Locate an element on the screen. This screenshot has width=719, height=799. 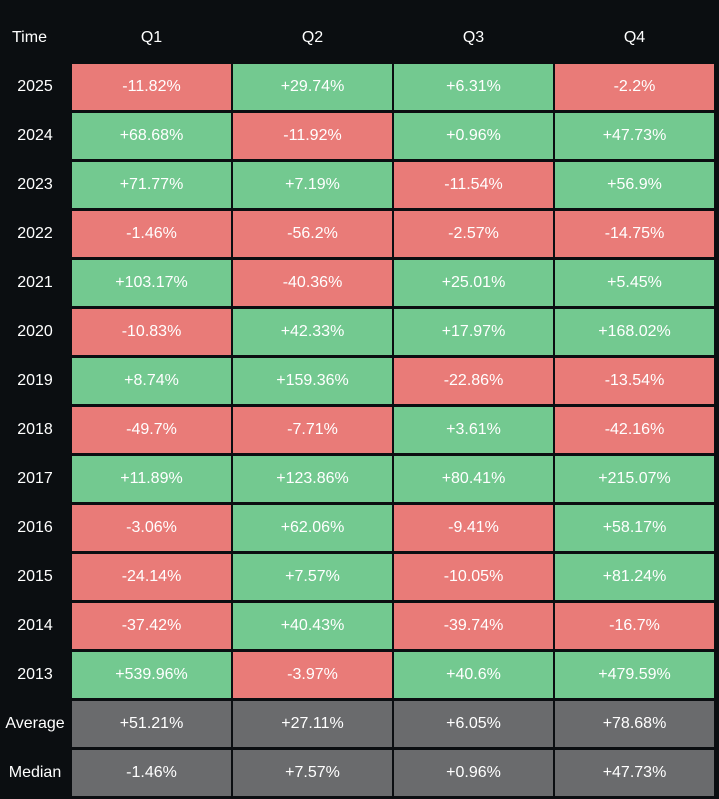
year-label: 2021 is located at coordinates (35, 283).